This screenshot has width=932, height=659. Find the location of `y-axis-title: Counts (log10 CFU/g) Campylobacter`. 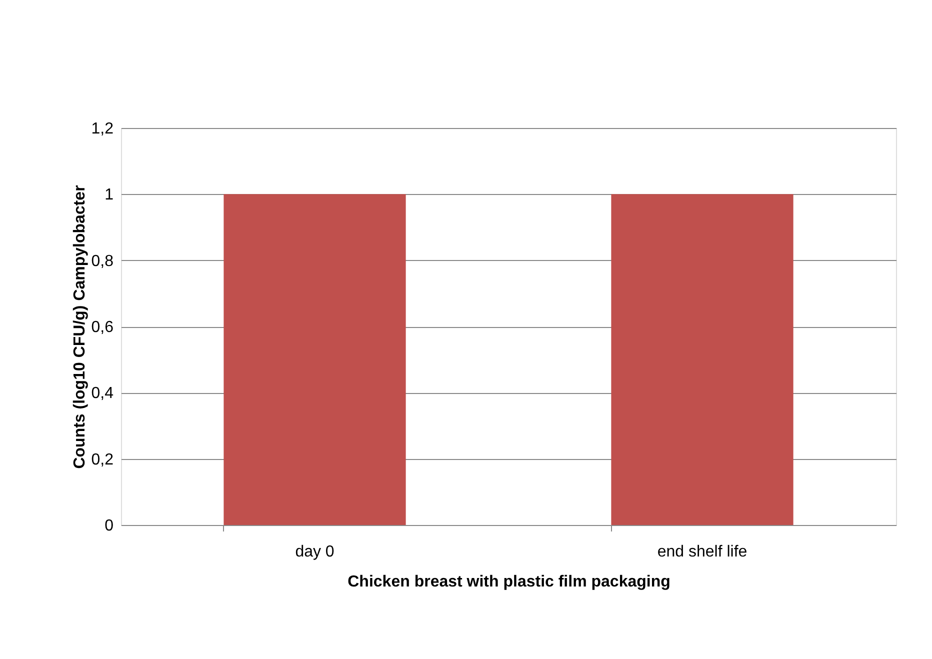

y-axis-title: Counts (log10 CFU/g) Campylobacter is located at coordinates (79, 327).